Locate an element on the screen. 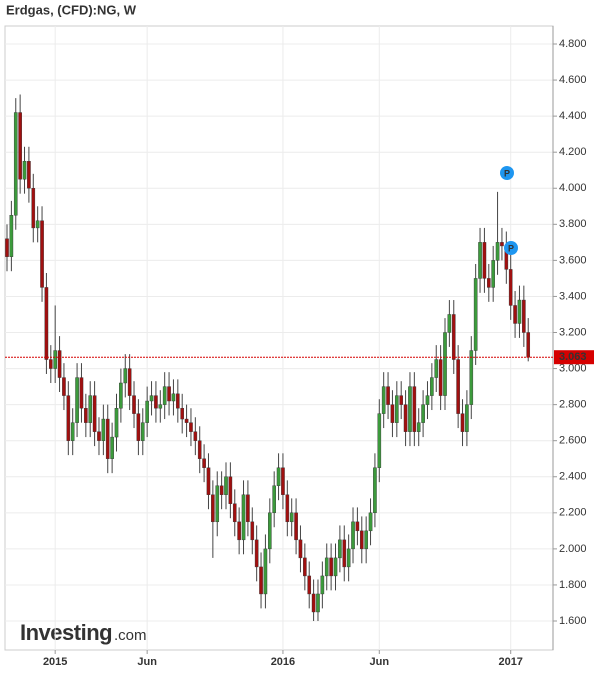  y-tick-label: 4.000 is located at coordinates (573, 188).